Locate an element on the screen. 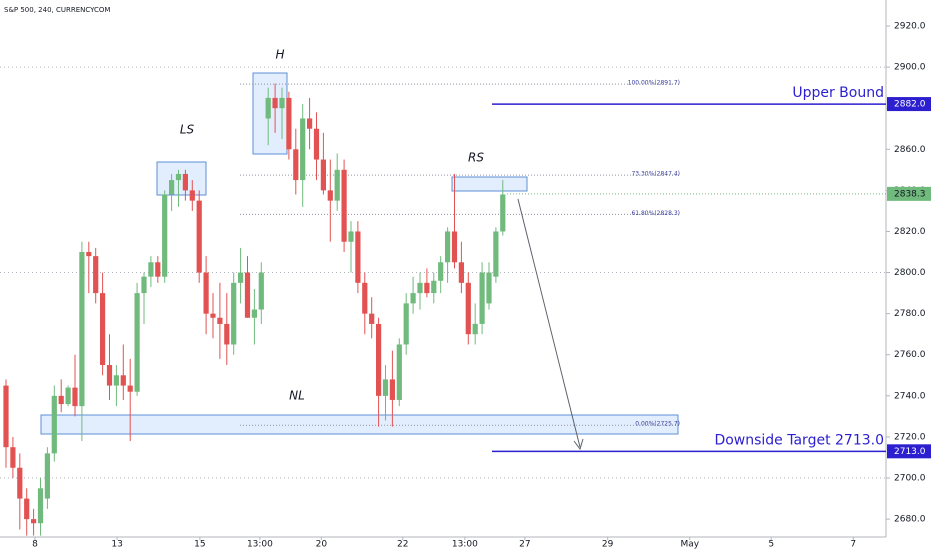 Image resolution: width=932 pixels, height=550 pixels. rs-box is located at coordinates (489, 184).